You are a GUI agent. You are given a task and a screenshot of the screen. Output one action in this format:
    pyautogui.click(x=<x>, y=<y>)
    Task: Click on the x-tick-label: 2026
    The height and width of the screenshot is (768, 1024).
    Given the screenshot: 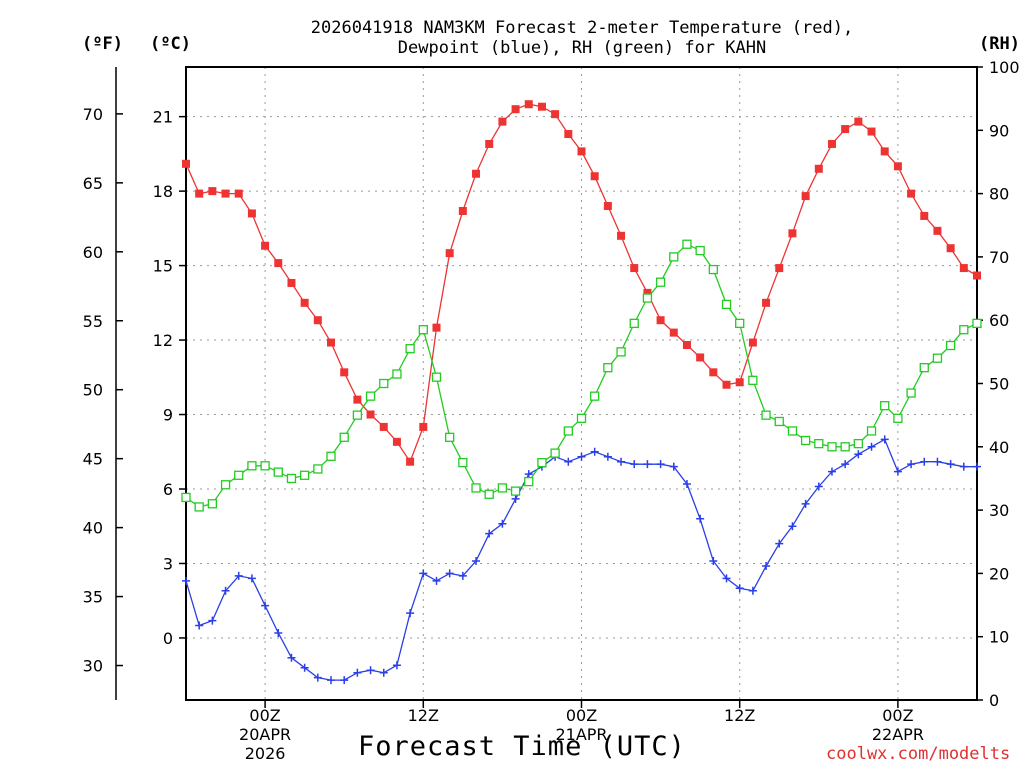 What is the action you would take?
    pyautogui.click(x=265, y=753)
    